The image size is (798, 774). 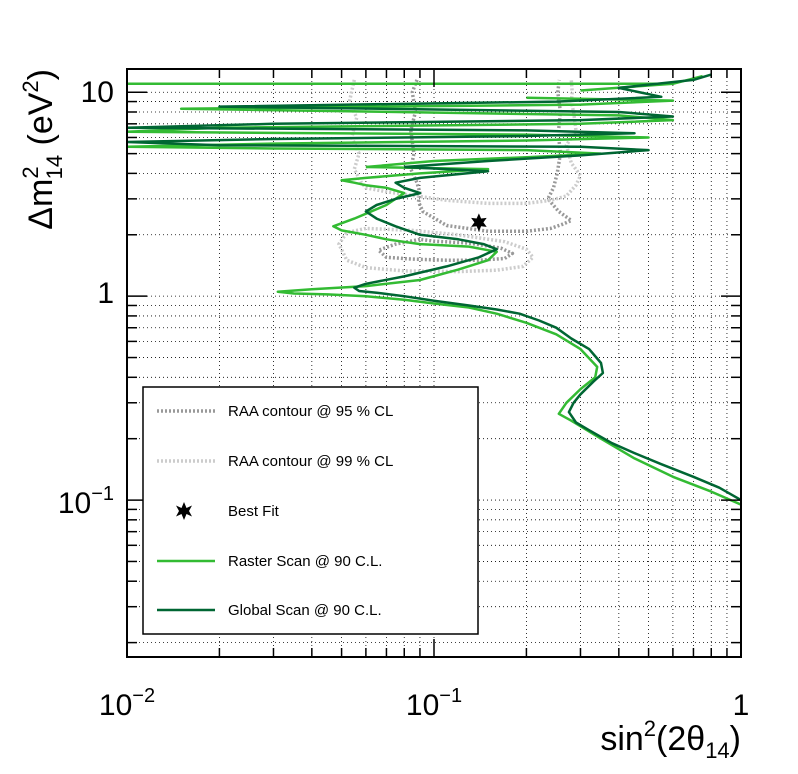 I want to click on legend-box, so click(x=310, y=510).